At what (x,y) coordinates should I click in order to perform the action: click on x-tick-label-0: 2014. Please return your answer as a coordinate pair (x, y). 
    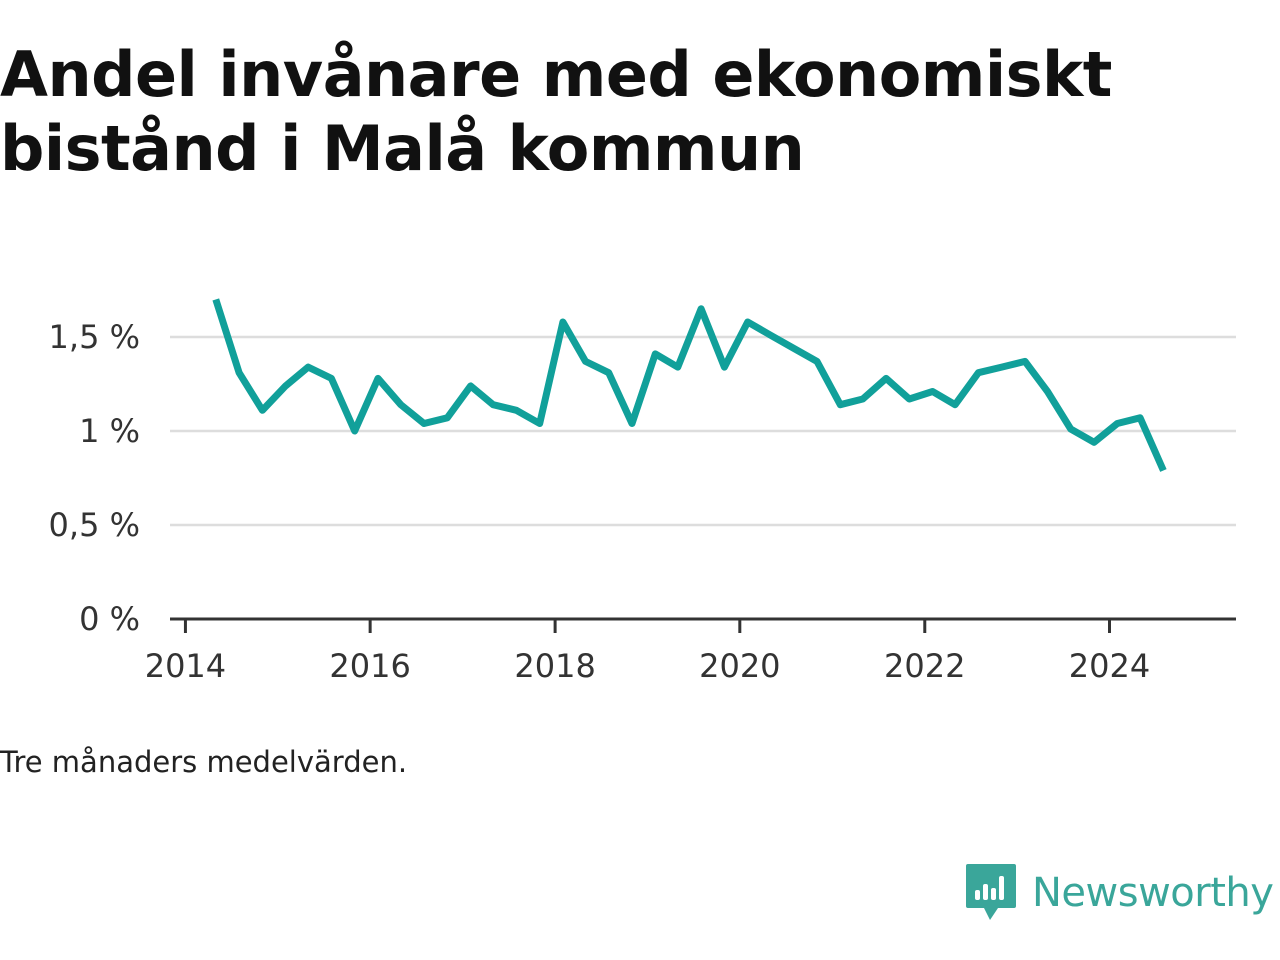
    Looking at the image, I should click on (185, 666).